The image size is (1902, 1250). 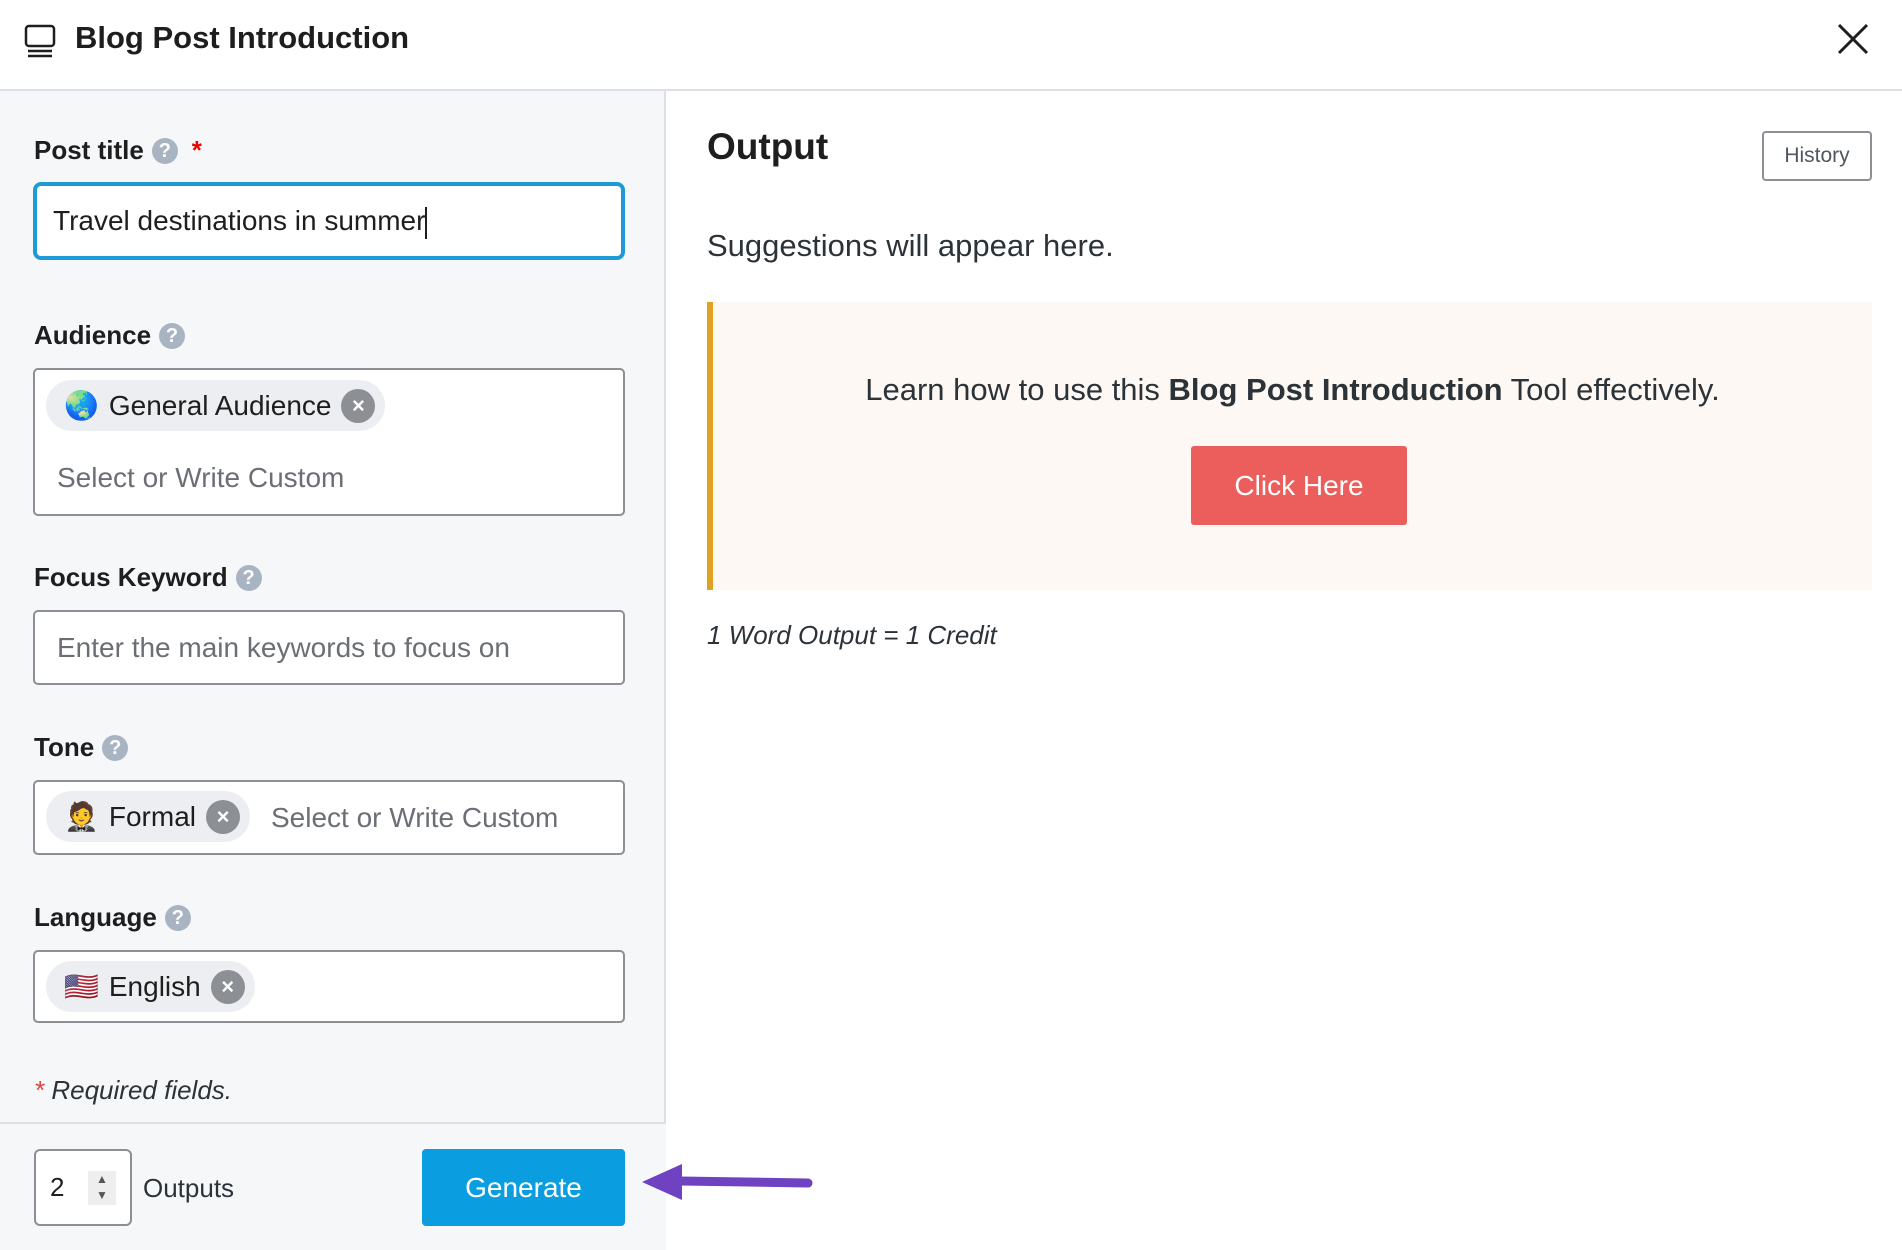 I want to click on audience-label: Audience?, so click(x=110, y=335).